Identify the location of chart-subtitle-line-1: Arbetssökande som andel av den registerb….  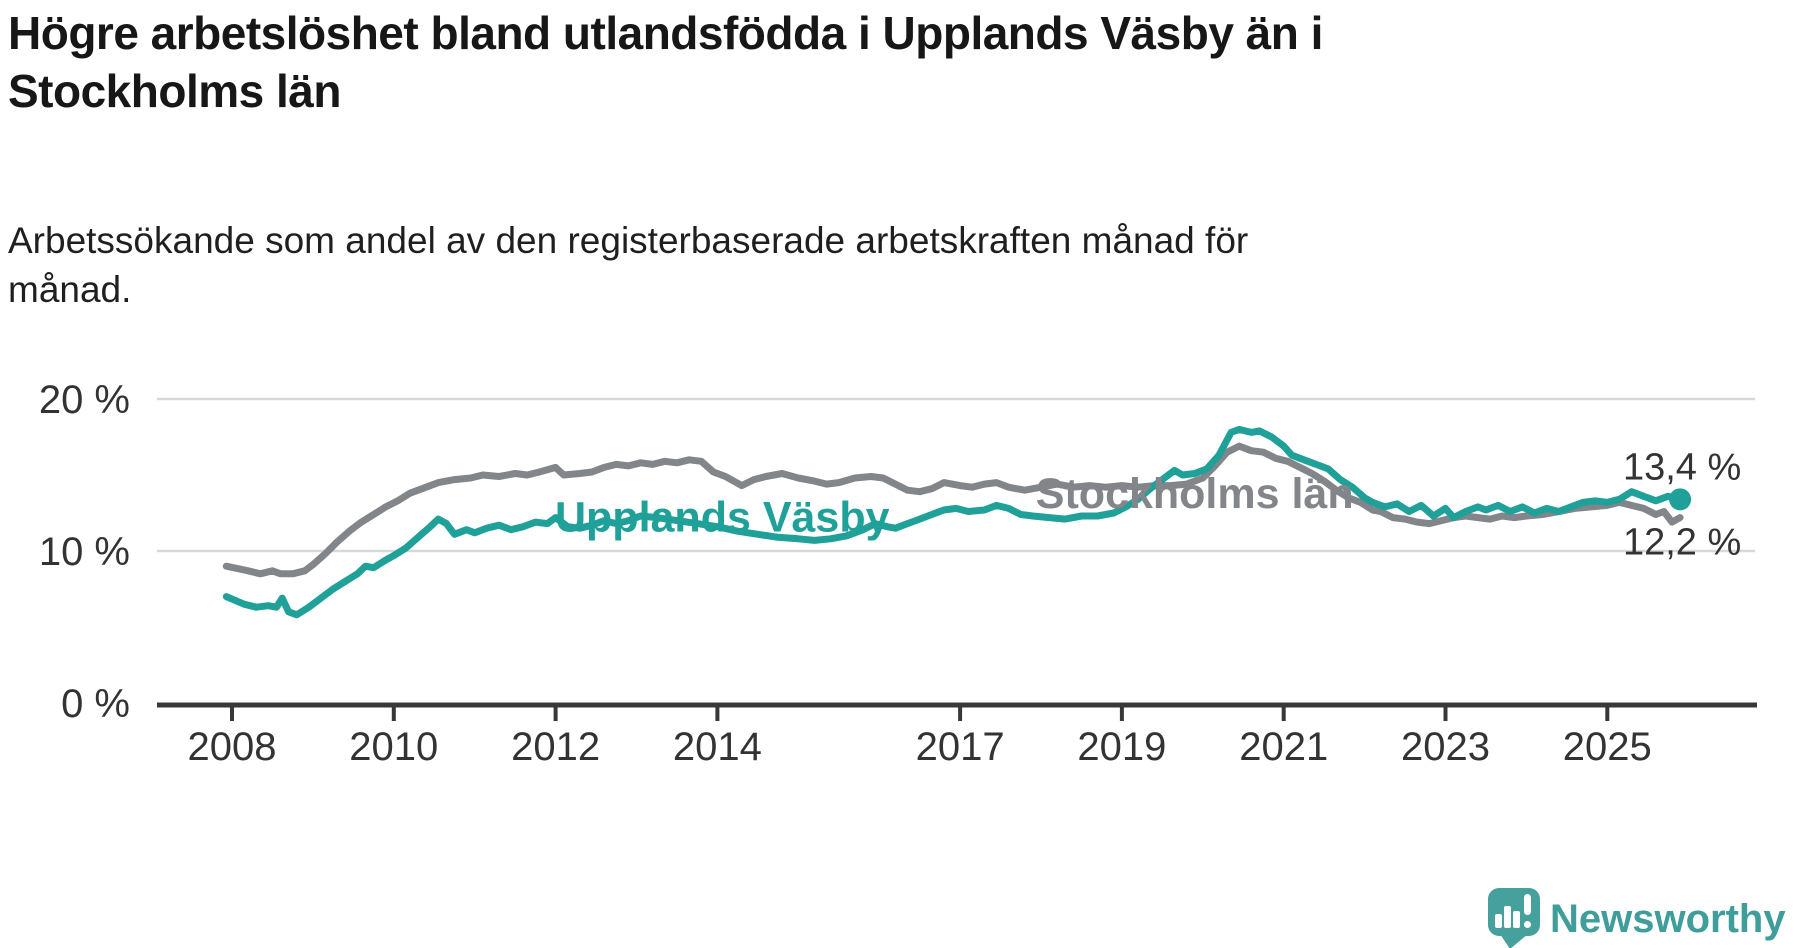
(628, 240).